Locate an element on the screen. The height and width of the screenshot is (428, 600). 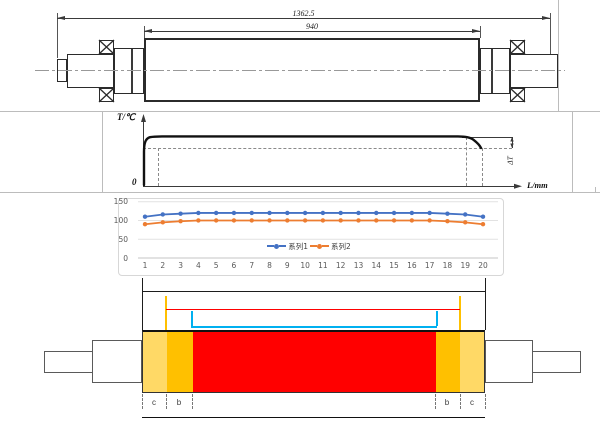
cyan-reference-line is located at coordinates (314, 327).